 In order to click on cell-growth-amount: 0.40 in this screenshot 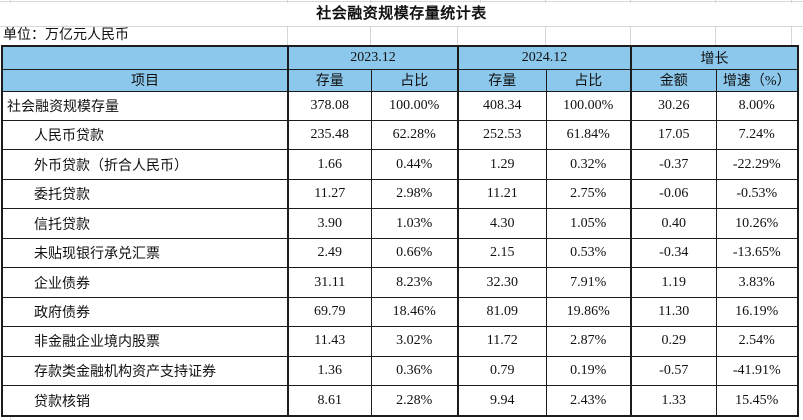, I will do `click(673, 223)`.